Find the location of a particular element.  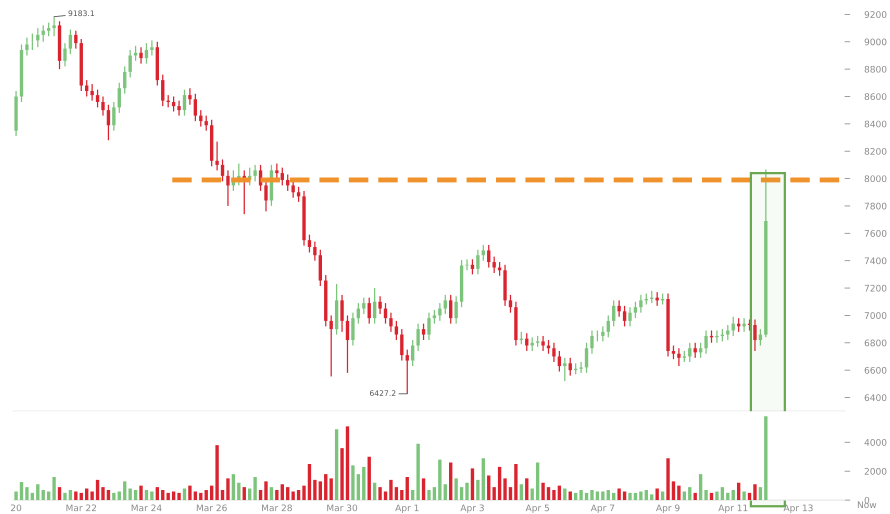

x-tick-label: Mar 22 is located at coordinates (81, 508).